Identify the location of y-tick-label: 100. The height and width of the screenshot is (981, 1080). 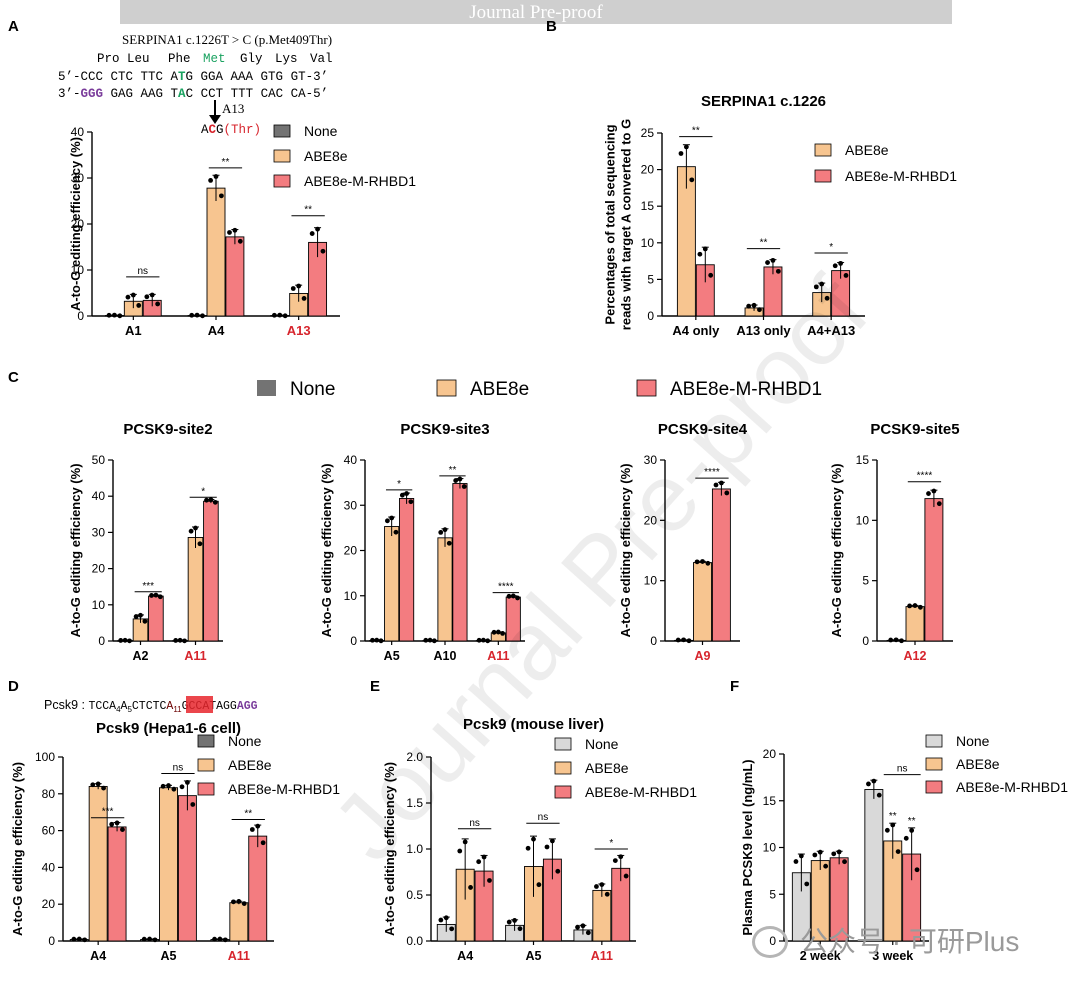
(45, 757).